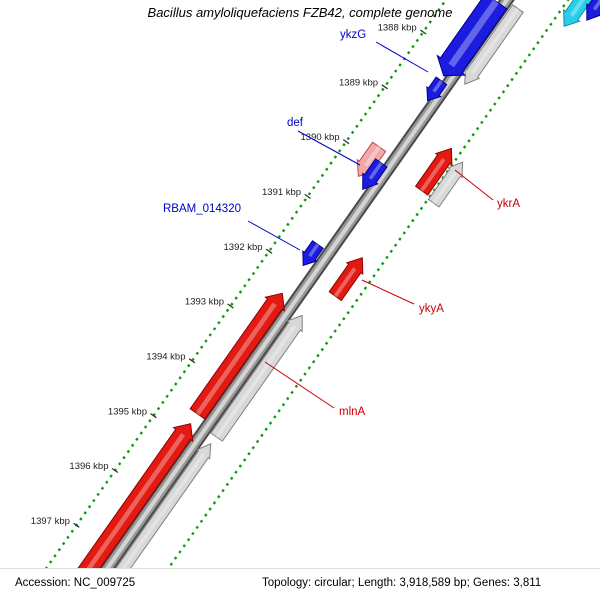 This screenshot has height=601, width=600. Describe the element at coordinates (577, 8) in the screenshot. I see `feature-sheen-cds-corner-cyan` at that location.